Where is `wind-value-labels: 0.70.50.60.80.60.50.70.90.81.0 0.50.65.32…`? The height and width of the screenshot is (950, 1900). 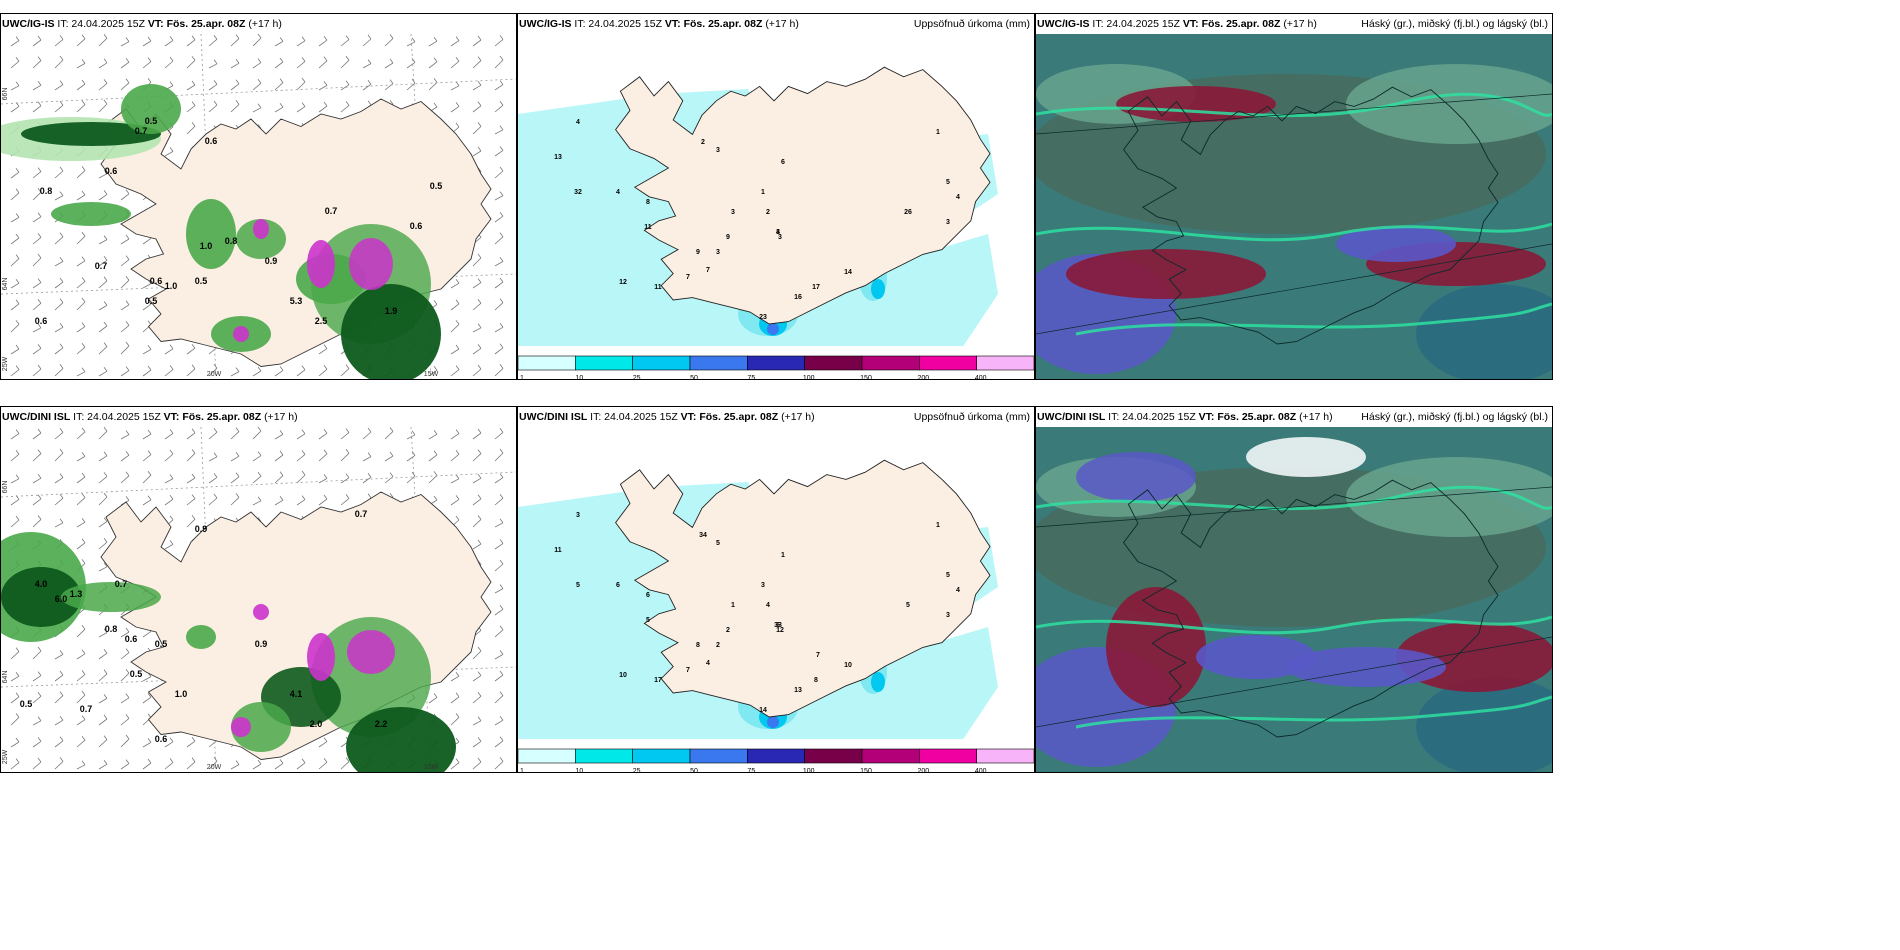 wind-value-labels: 0.70.50.60.80.60.50.70.90.81.0 0.50.65.32… is located at coordinates (239, 221).